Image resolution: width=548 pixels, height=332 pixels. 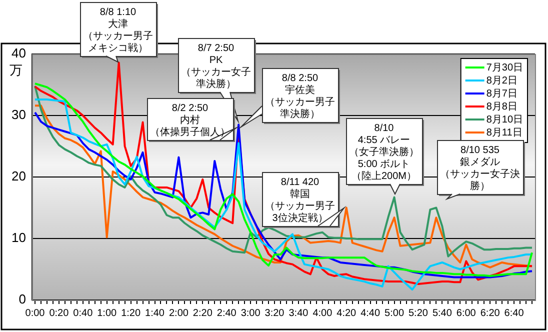 I want to click on x-tick-label: 4:00, so click(x=322, y=313).